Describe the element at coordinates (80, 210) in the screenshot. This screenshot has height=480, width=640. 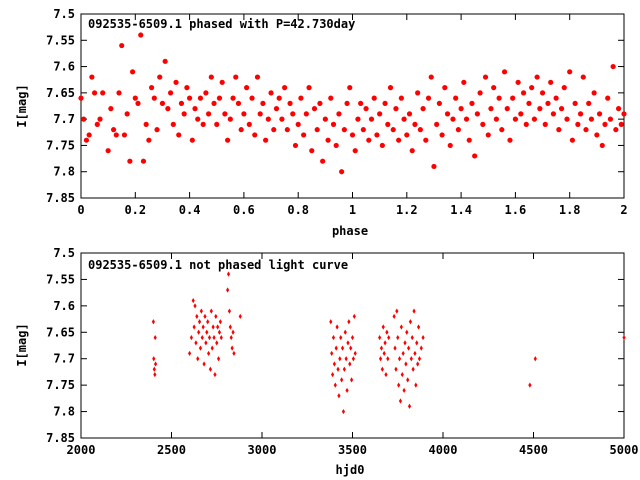
I see `x-tick-label: 0` at that location.